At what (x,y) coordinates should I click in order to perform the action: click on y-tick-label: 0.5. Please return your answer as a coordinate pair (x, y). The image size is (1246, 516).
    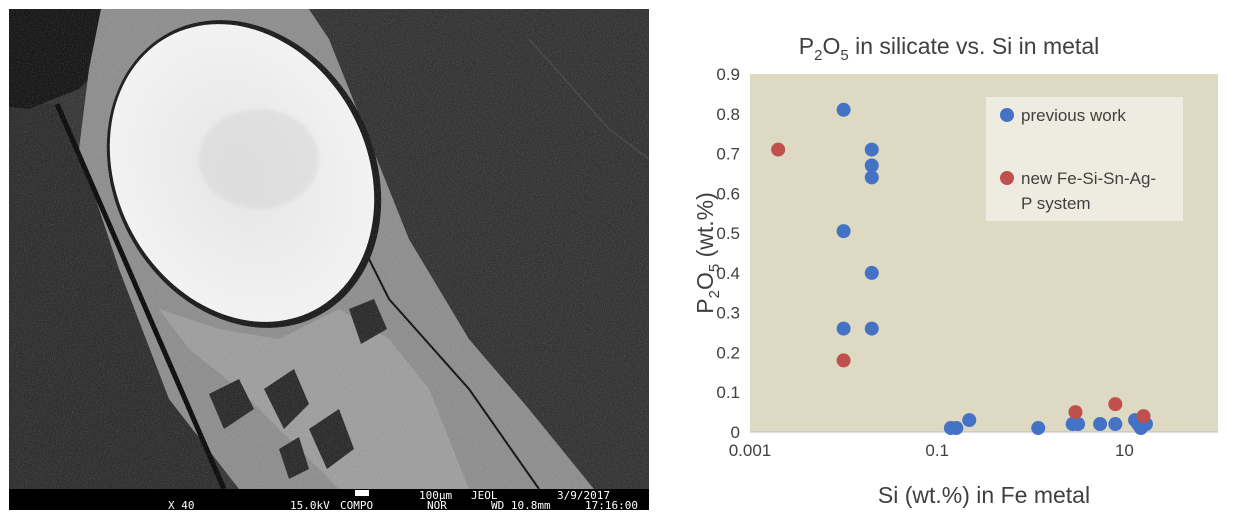
    Looking at the image, I should click on (728, 233).